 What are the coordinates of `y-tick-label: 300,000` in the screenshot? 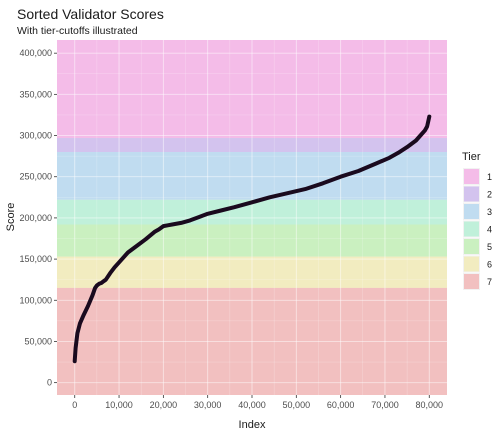 It's located at (35, 136).